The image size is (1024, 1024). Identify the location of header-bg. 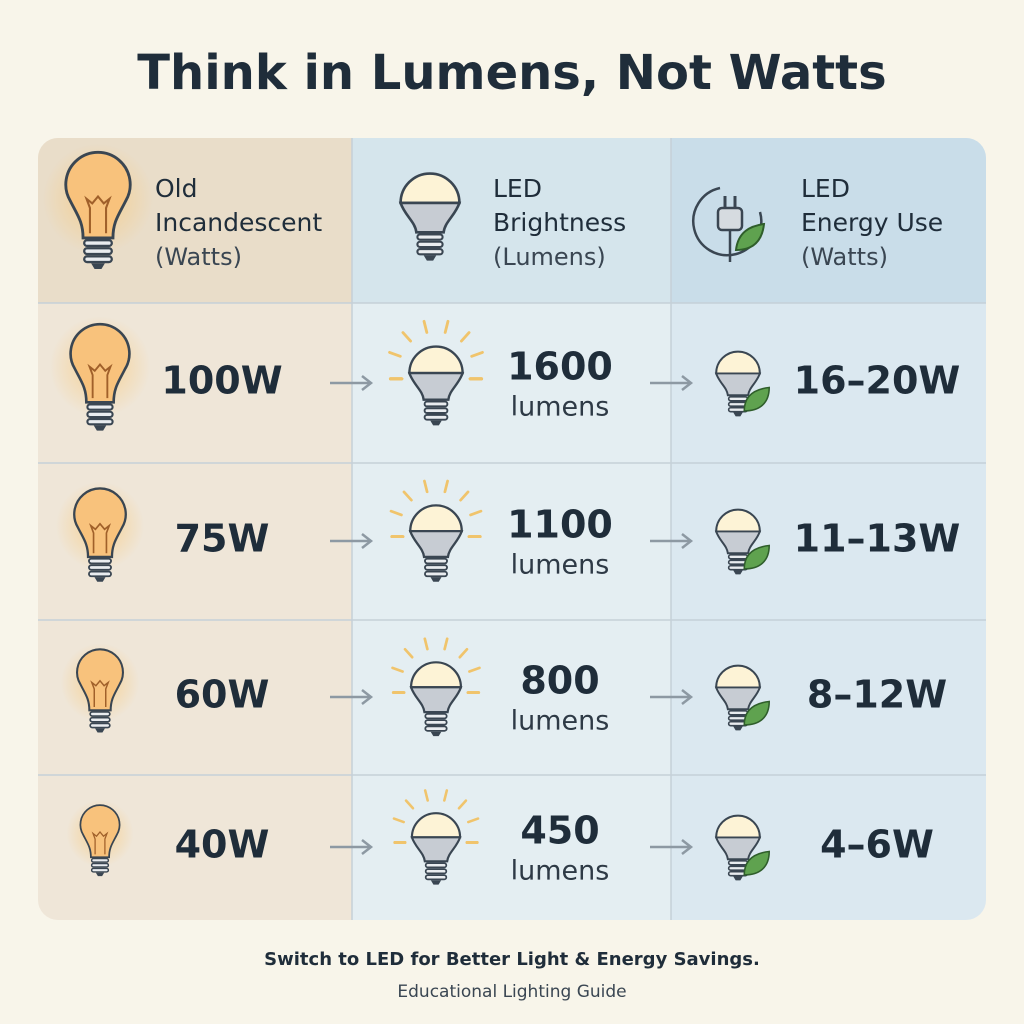
(511, 220).